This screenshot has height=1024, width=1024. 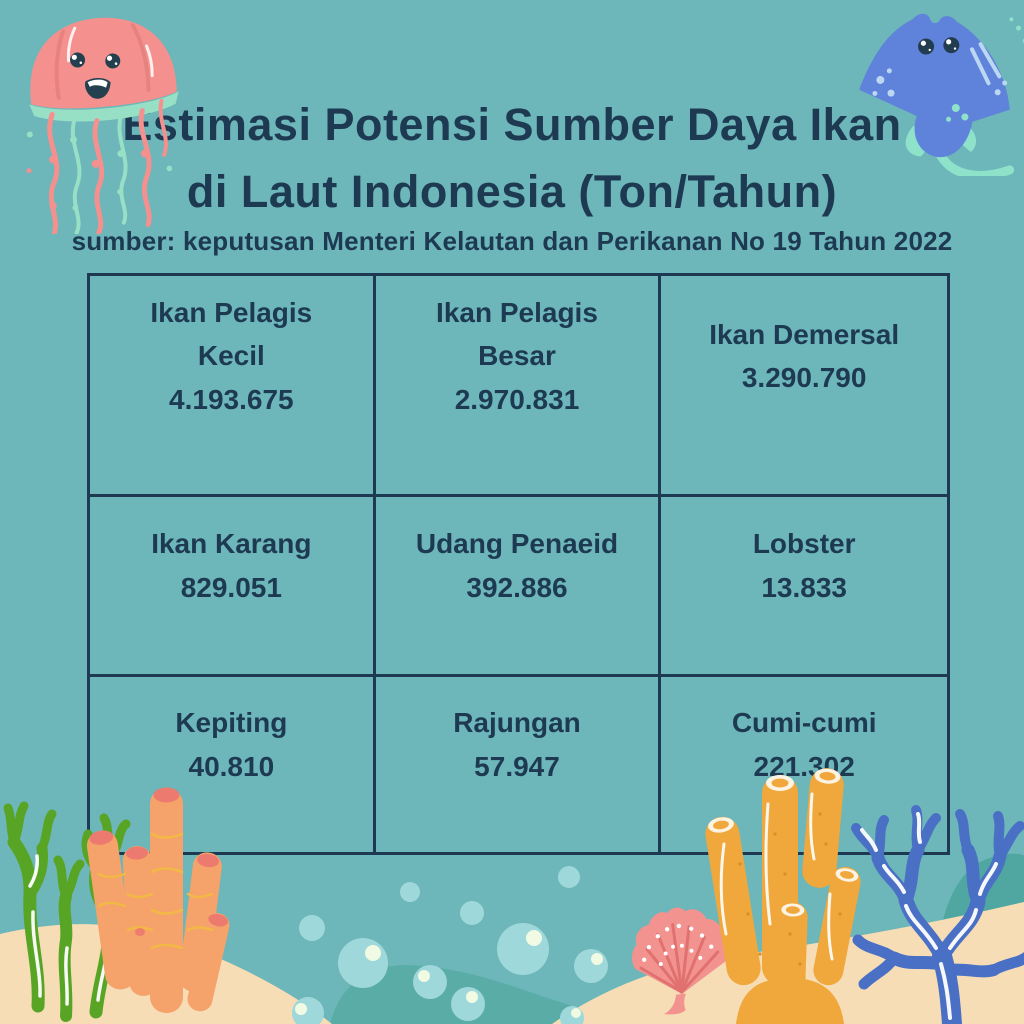 I want to click on table-cell-ikan-karang: Ikan Karang 829.051, so click(x=233, y=587).